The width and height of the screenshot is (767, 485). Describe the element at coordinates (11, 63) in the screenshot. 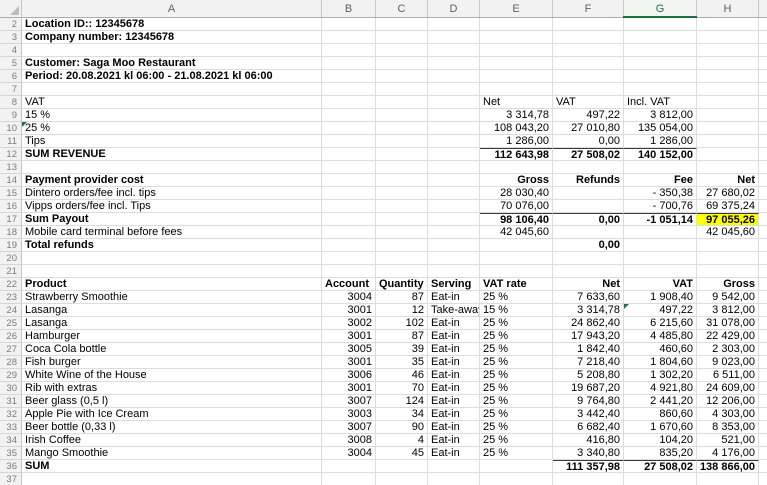

I see `row-header-5: 5` at that location.